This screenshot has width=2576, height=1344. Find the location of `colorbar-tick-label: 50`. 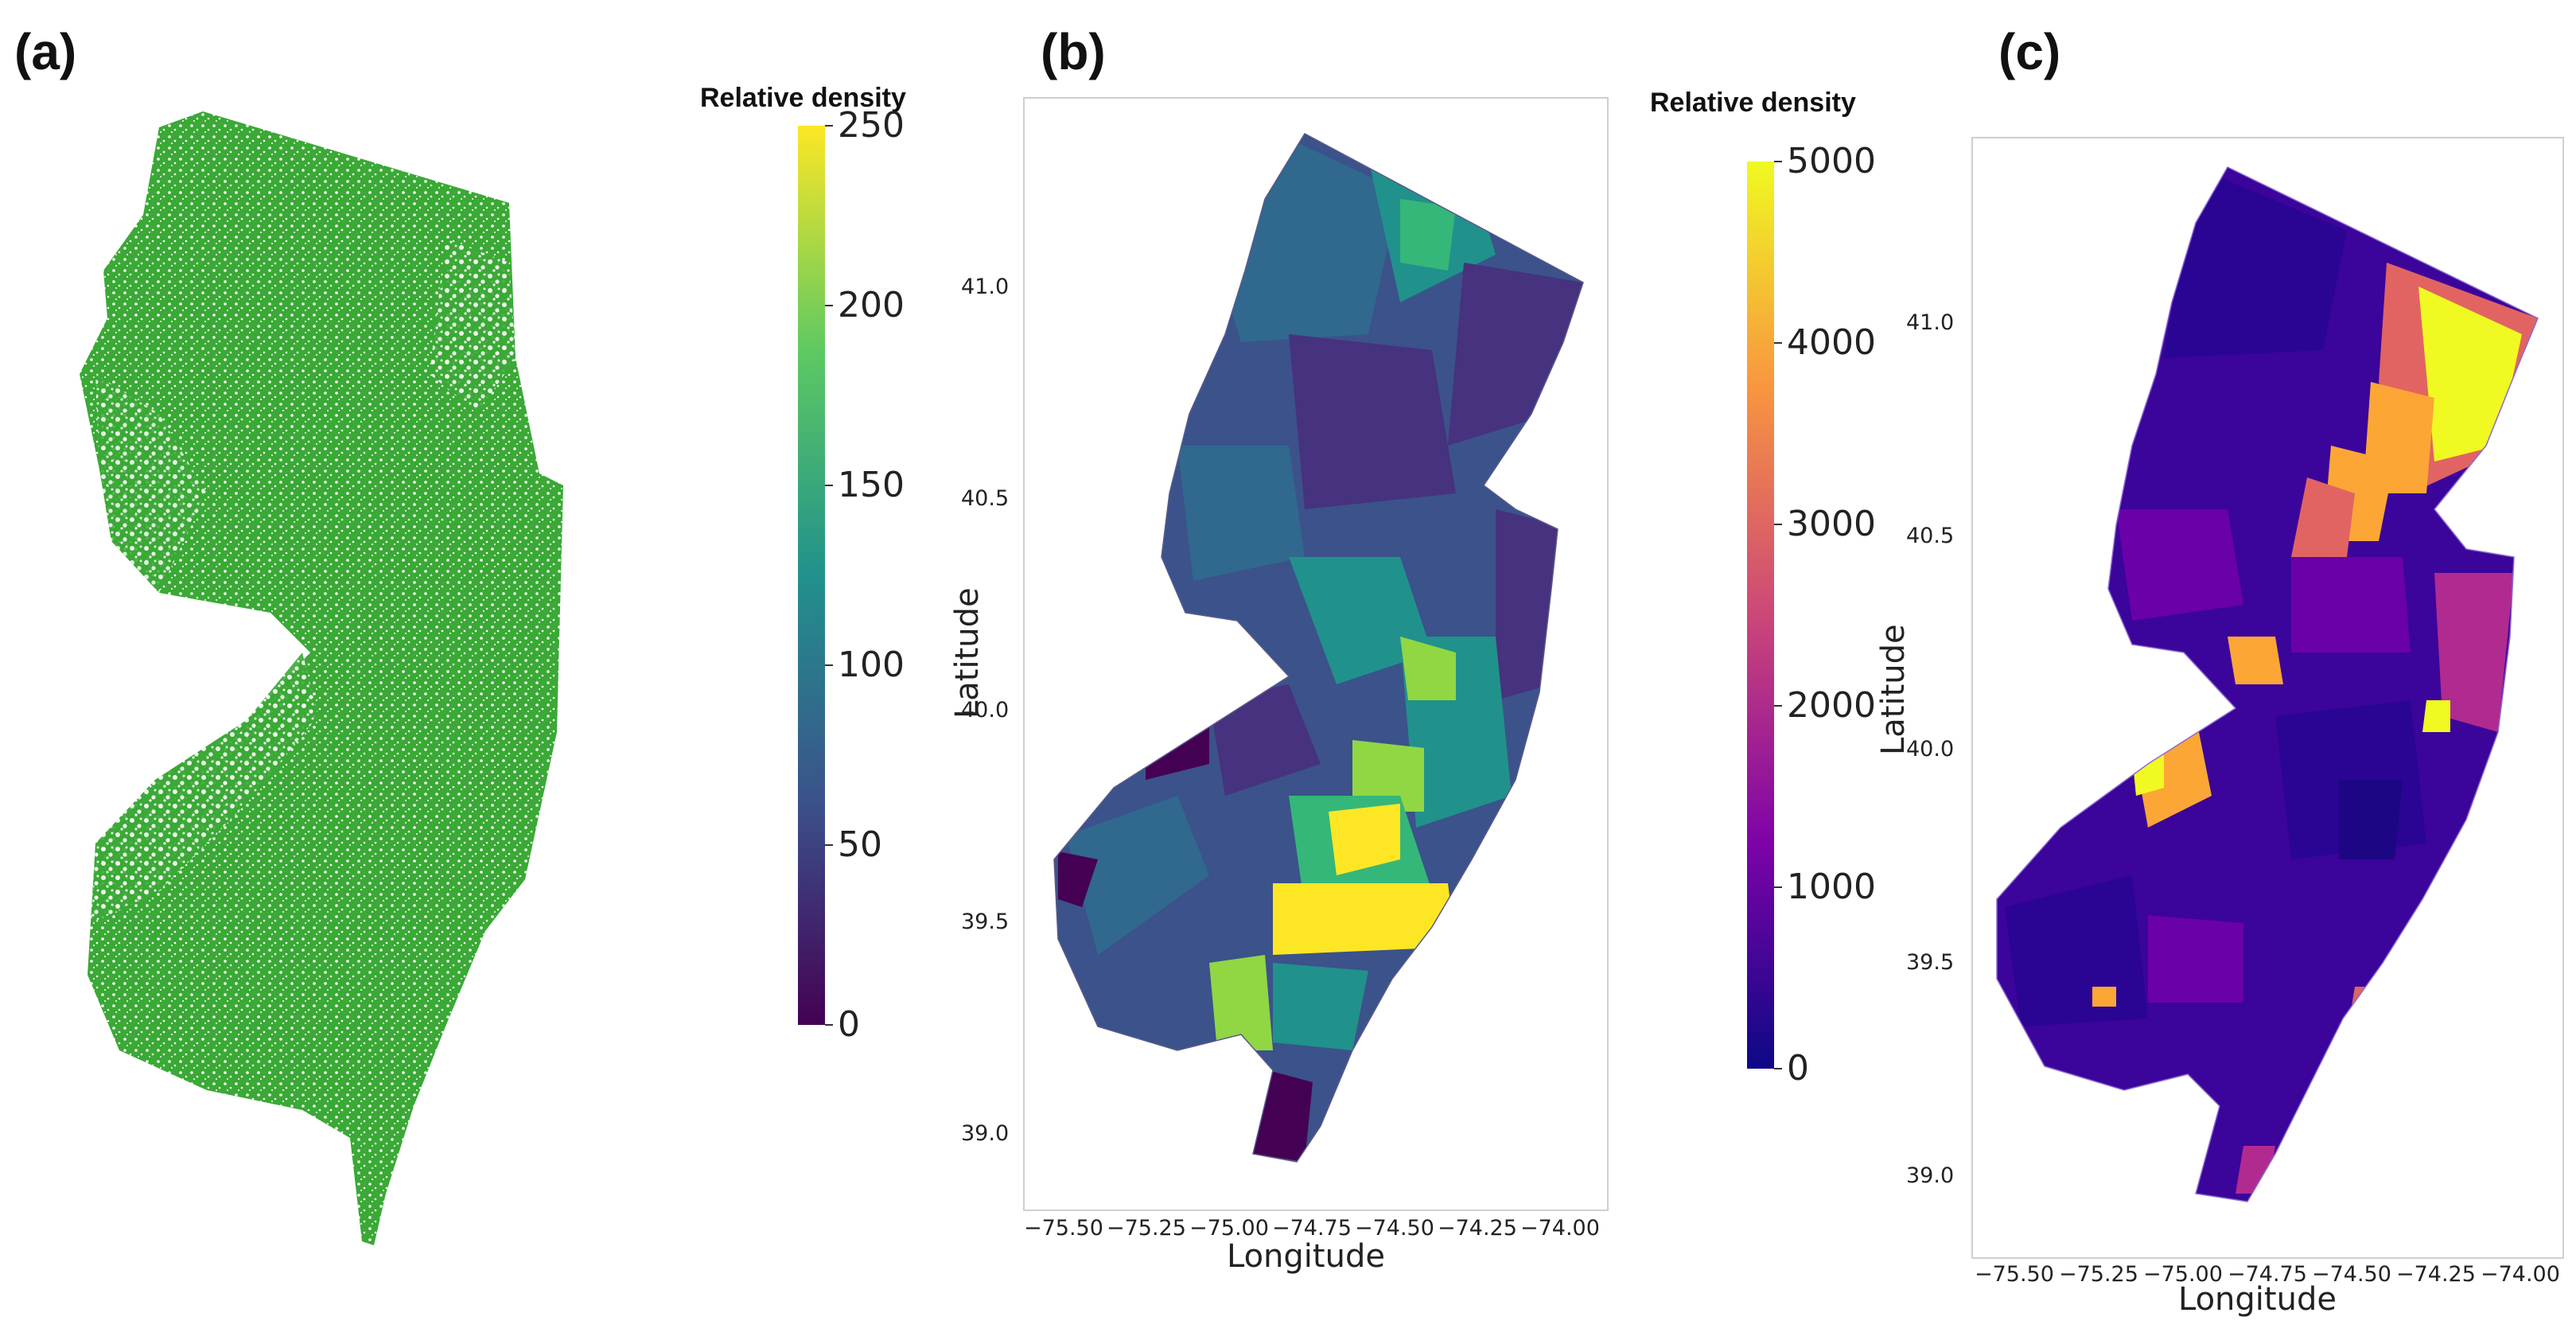

colorbar-tick-label: 50 is located at coordinates (860, 845).